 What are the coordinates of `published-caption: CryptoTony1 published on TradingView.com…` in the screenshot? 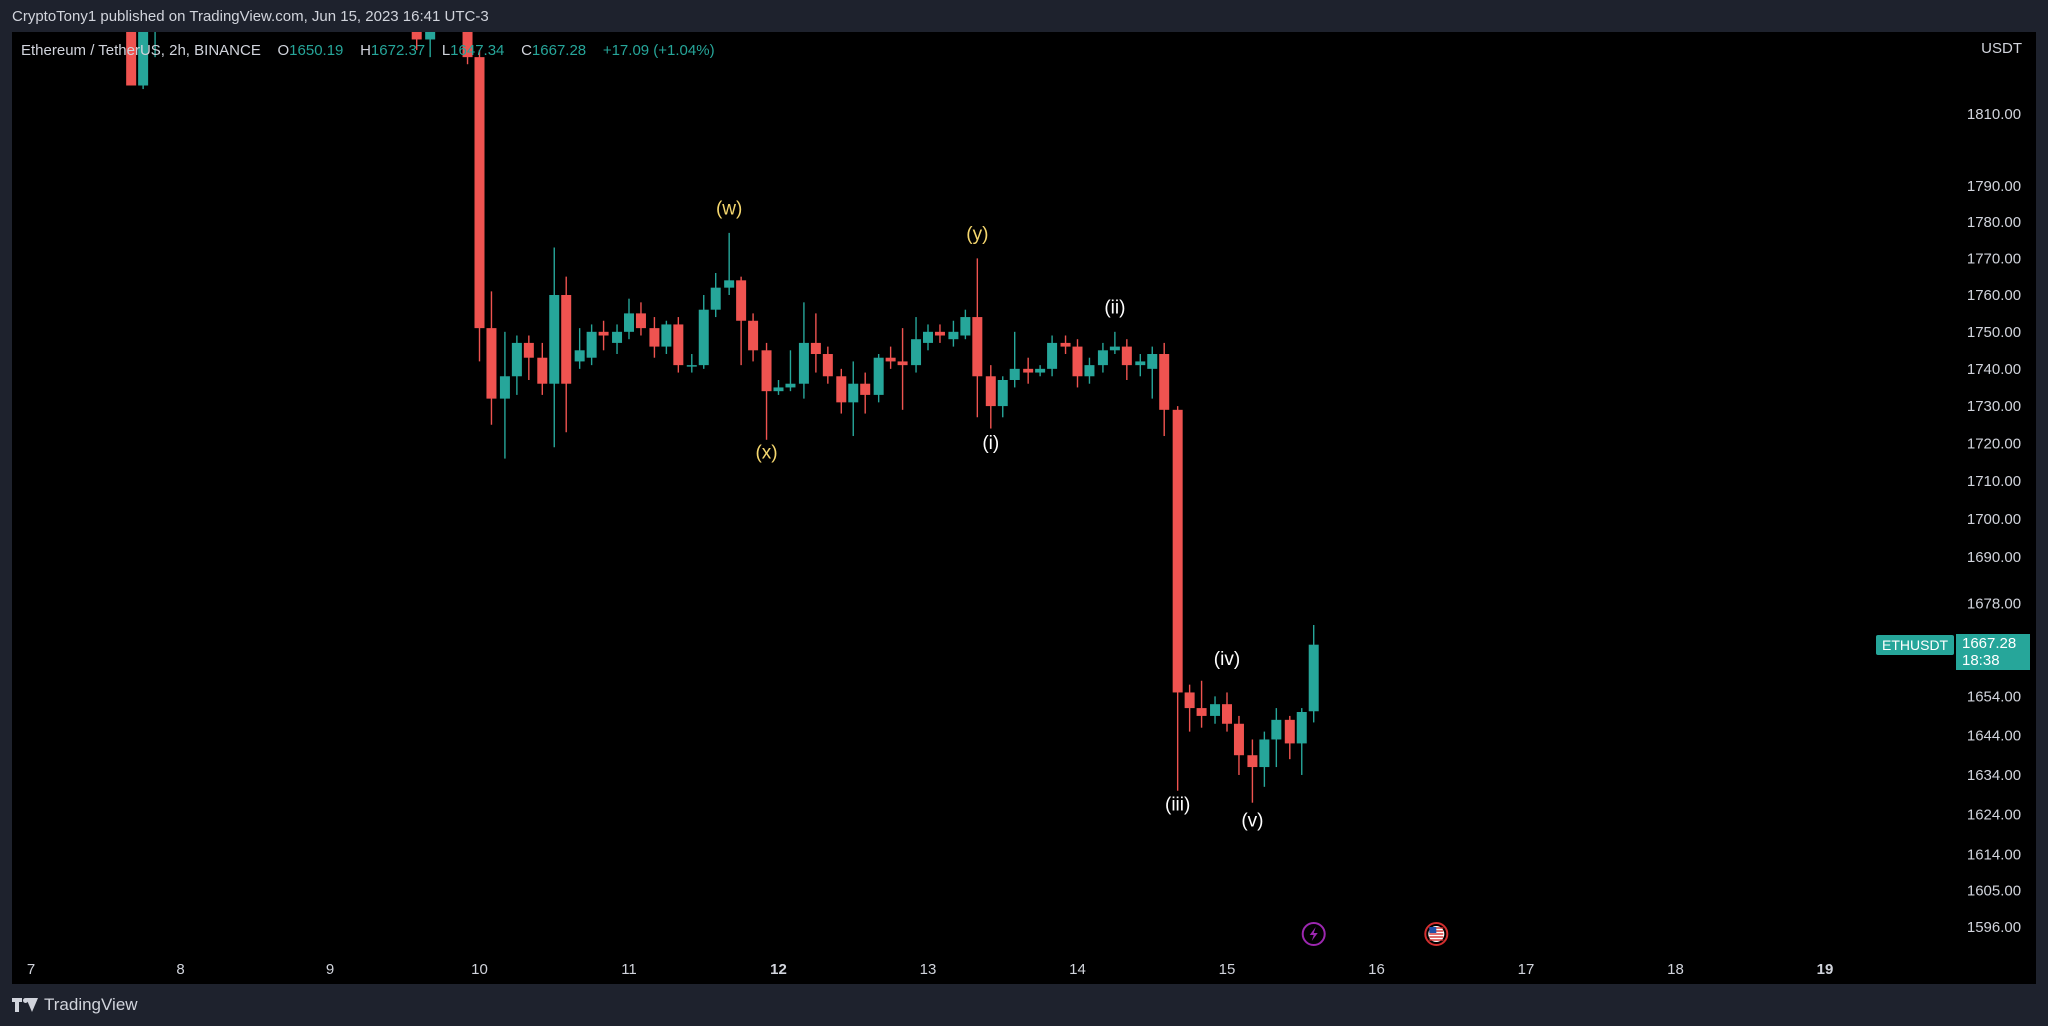 It's located at (250, 16).